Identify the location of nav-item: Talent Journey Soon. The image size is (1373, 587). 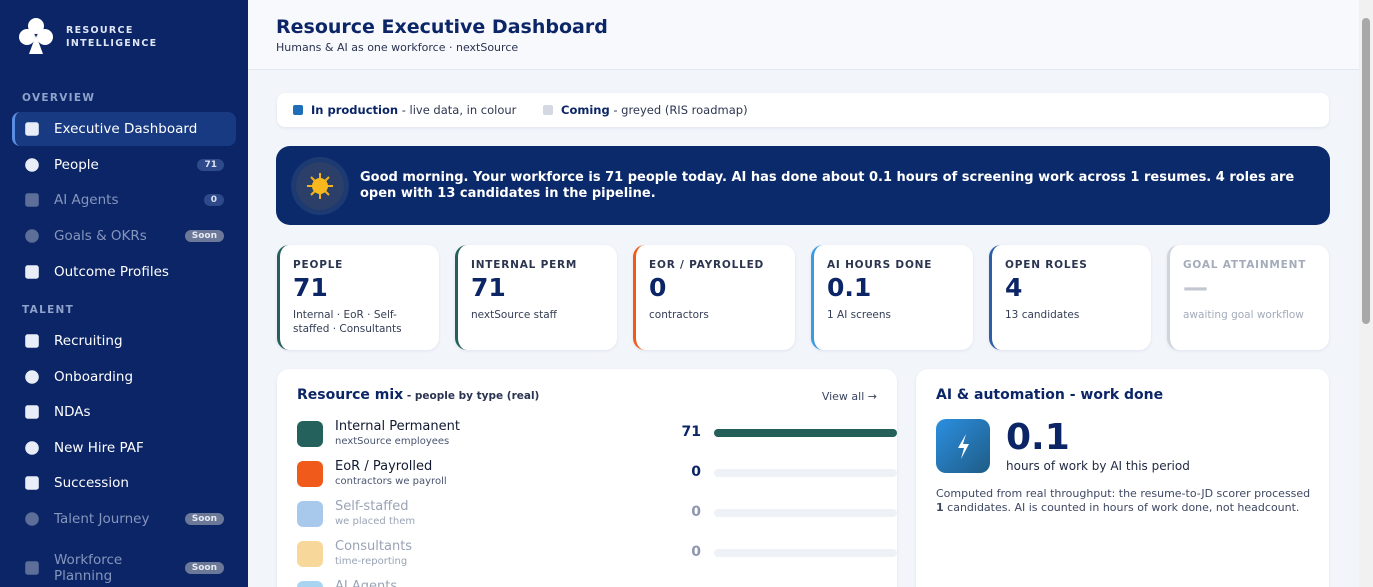
(124, 519).